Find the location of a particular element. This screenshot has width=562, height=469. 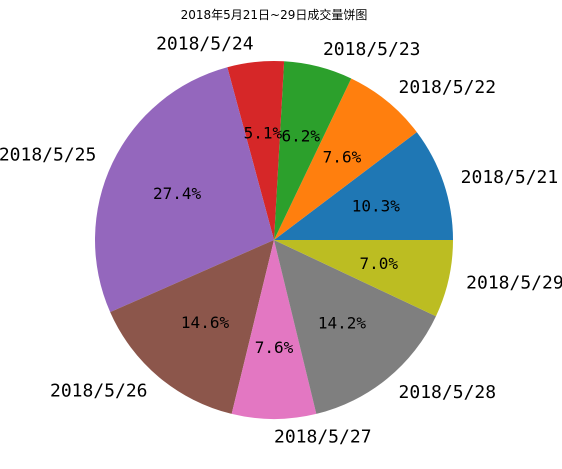

slice-category-label: 2018/5/28 is located at coordinates (448, 392).